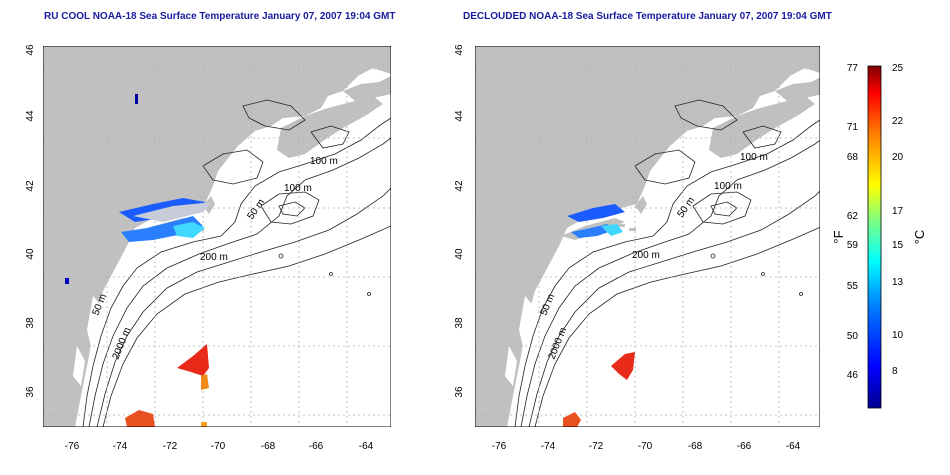 The image size is (950, 475). I want to click on colorbar-c-tick: 25, so click(898, 68).